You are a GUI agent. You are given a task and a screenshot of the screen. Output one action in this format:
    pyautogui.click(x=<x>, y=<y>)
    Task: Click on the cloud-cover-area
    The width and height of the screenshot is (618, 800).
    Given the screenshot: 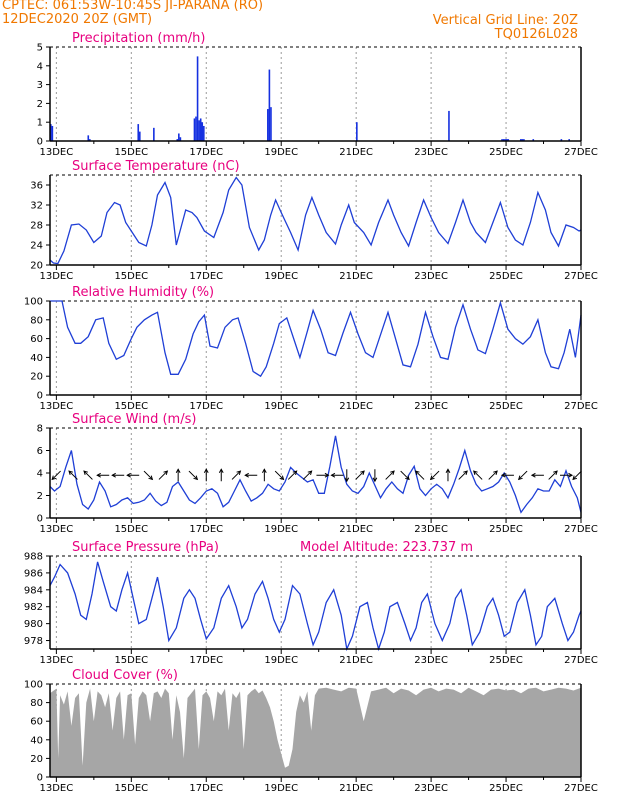 What is the action you would take?
    pyautogui.click(x=315, y=732)
    